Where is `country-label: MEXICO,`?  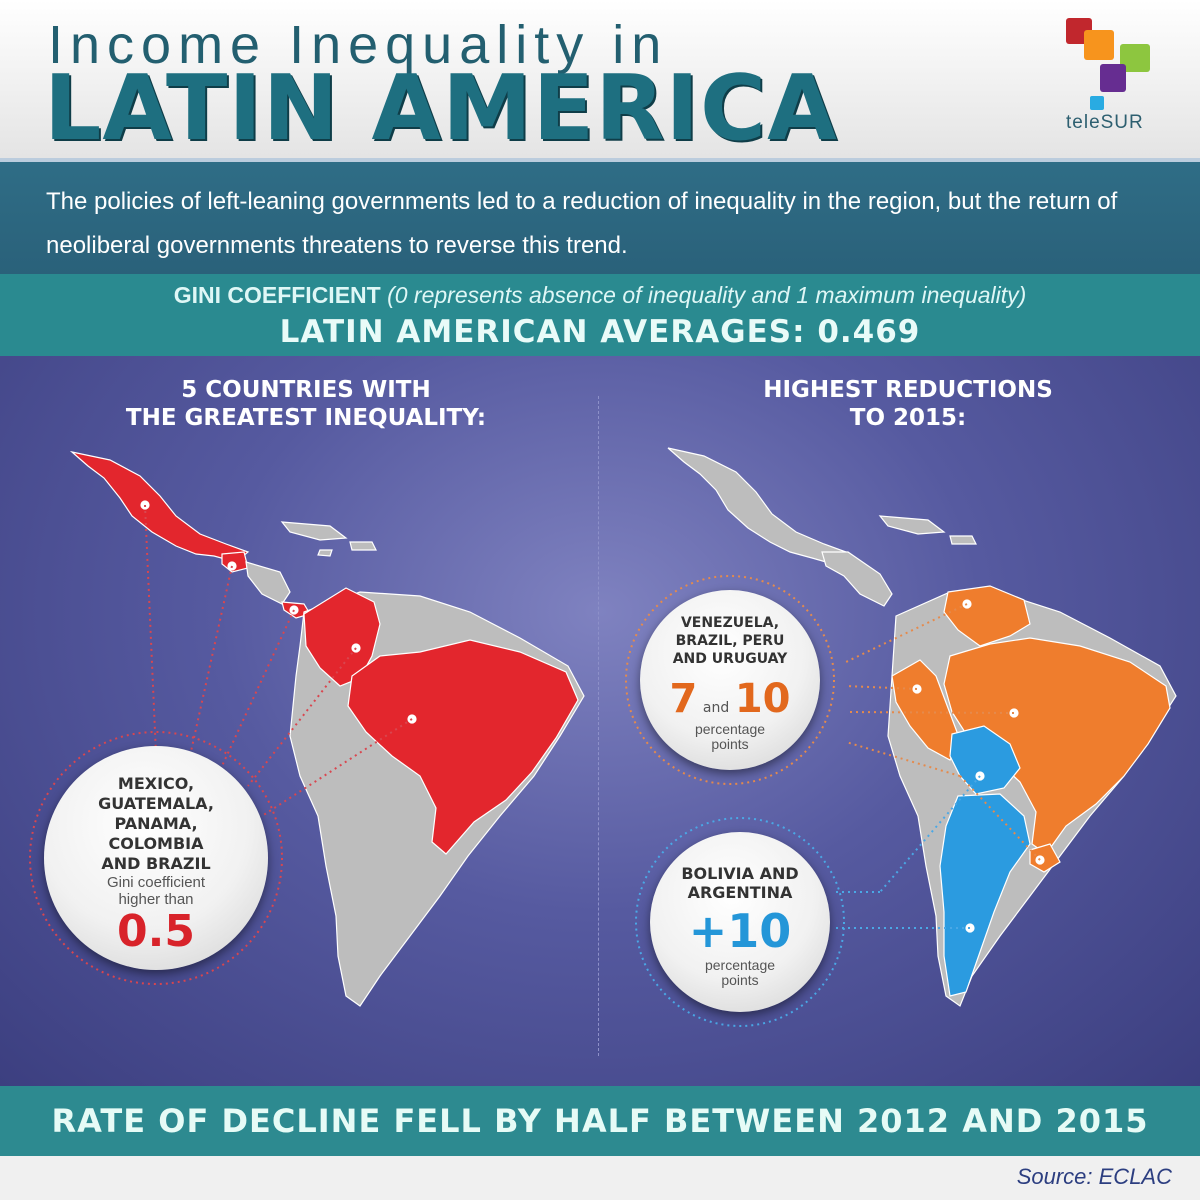 country-label: MEXICO, is located at coordinates (156, 783).